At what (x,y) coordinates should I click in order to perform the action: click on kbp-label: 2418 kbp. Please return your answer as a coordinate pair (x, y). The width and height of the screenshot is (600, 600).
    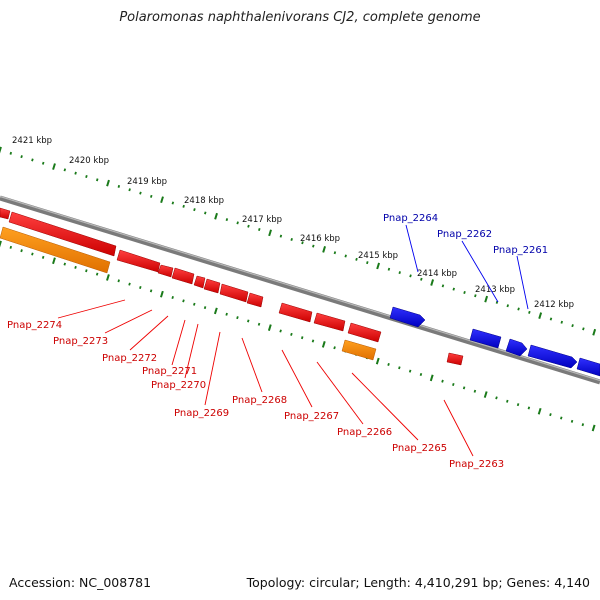
    Looking at the image, I should click on (204, 201).